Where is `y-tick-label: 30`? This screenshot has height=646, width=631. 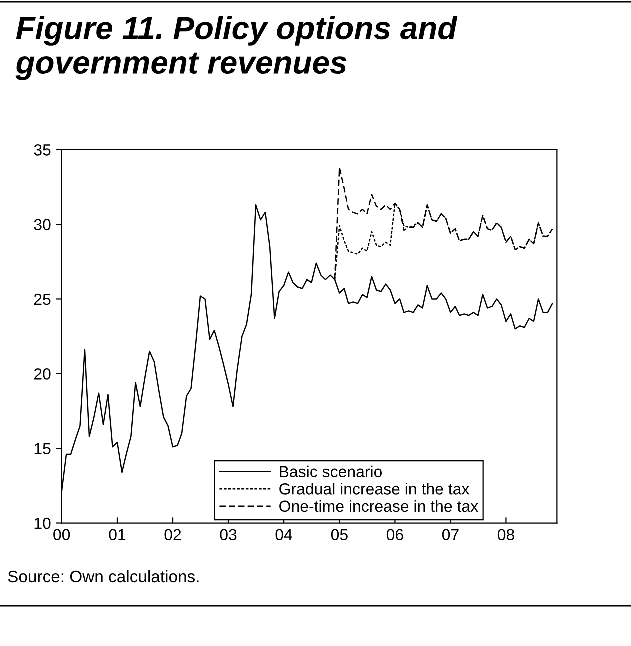
y-tick-label: 30 is located at coordinates (42, 224).